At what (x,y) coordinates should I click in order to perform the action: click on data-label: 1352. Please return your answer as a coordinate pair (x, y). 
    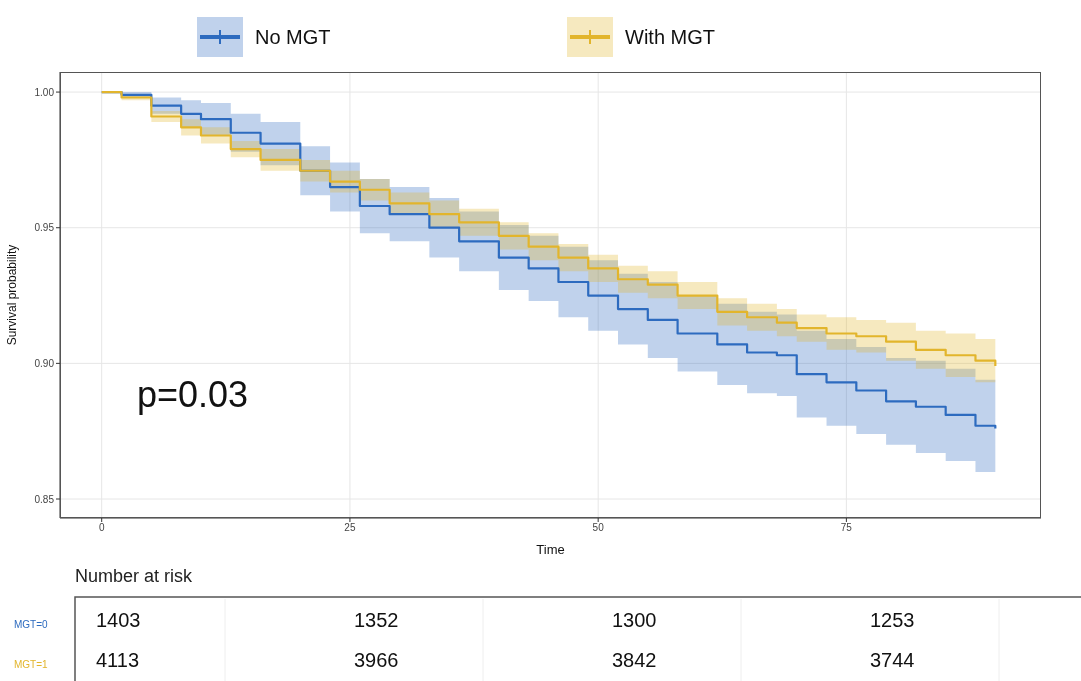
    Looking at the image, I should click on (376, 620).